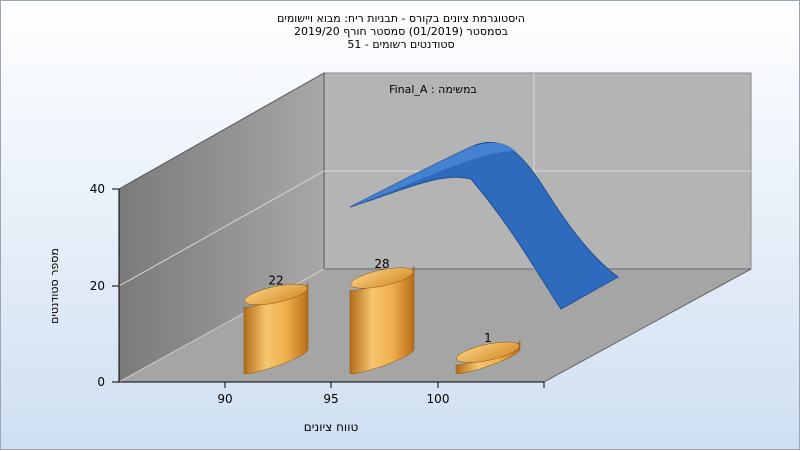  What do you see at coordinates (433, 174) in the screenshot?
I see `distribution-curve-highlight` at bounding box center [433, 174].